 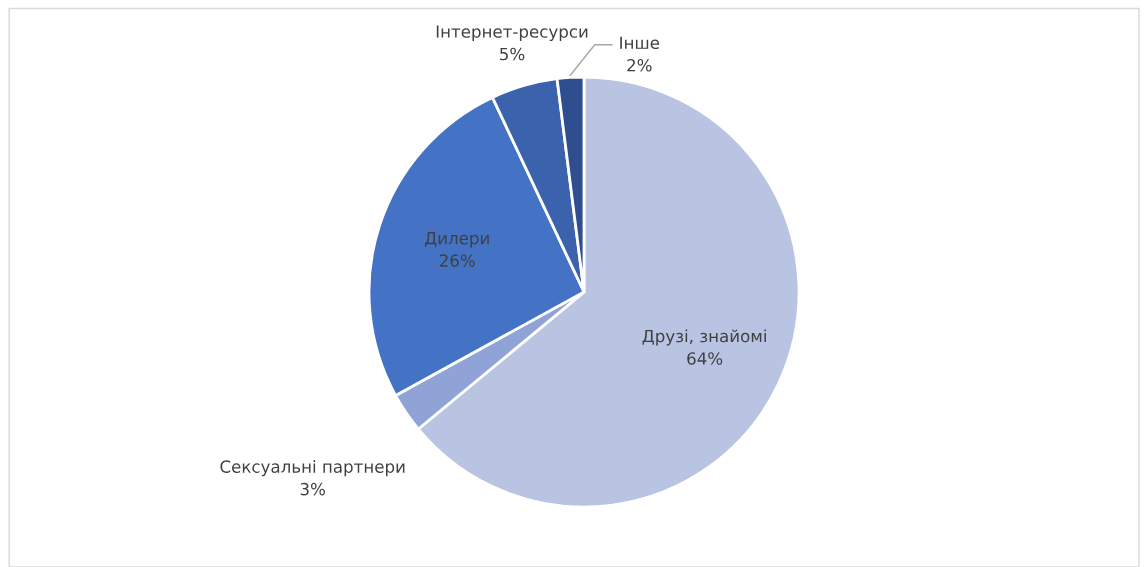 I want to click on slice-label: Дилери, so click(x=456, y=240).